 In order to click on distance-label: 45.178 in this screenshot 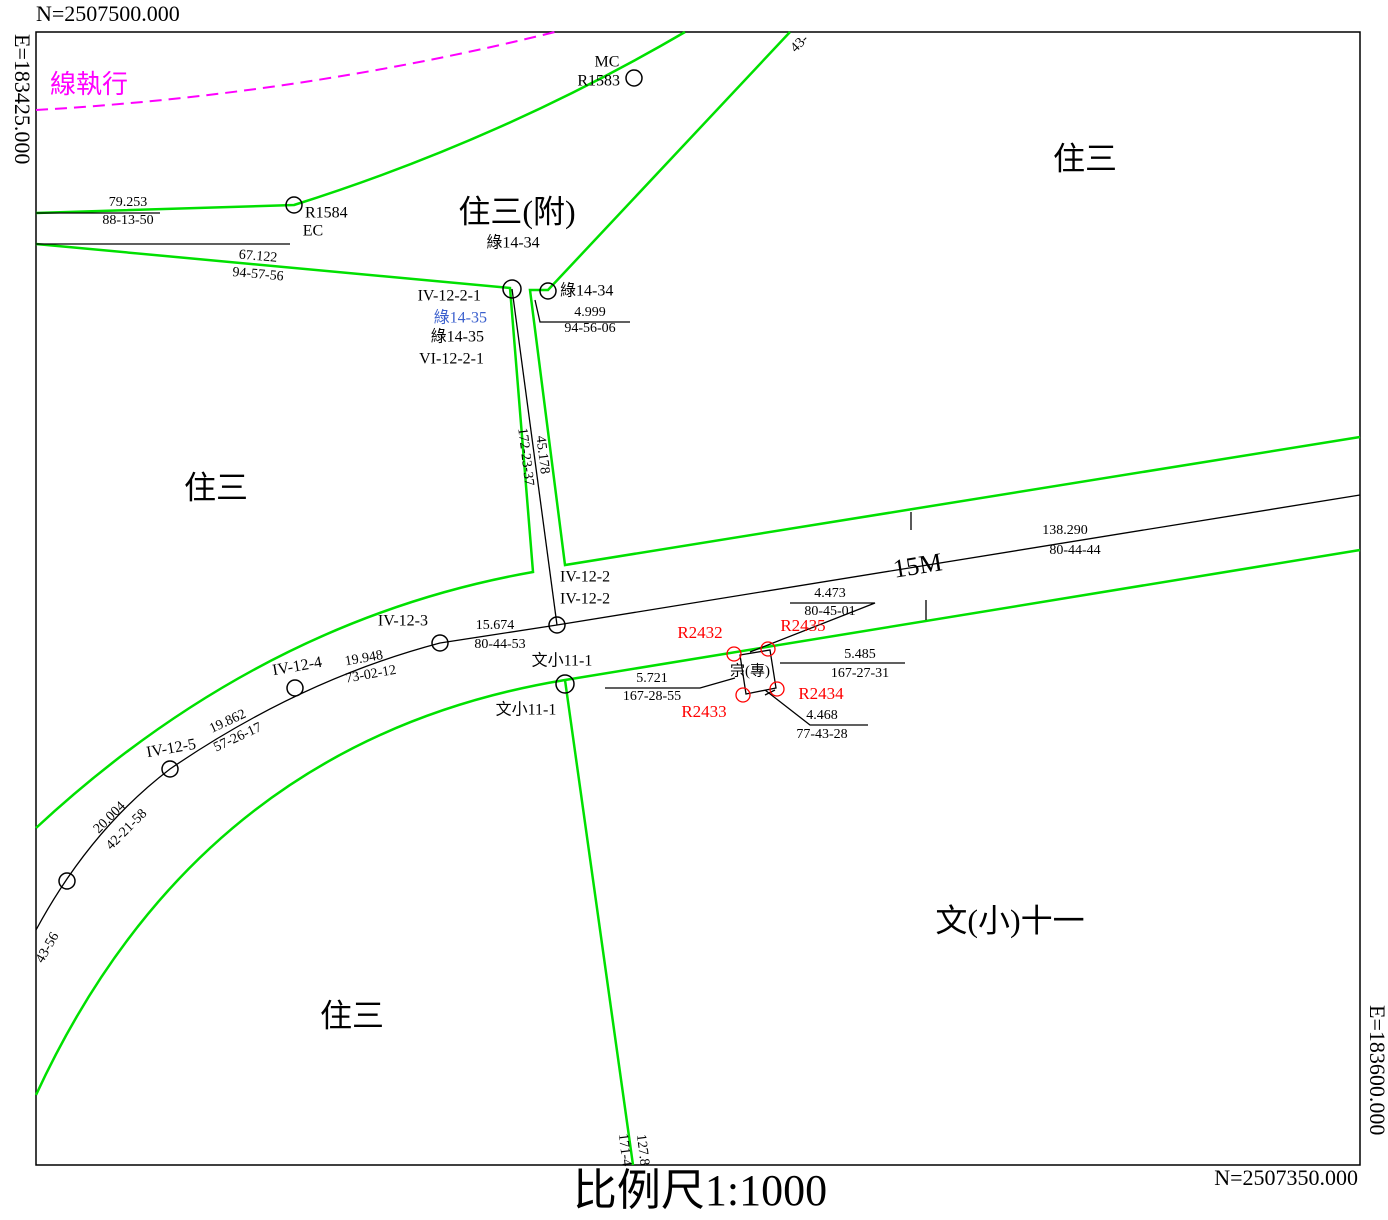, I will do `click(542, 455)`.